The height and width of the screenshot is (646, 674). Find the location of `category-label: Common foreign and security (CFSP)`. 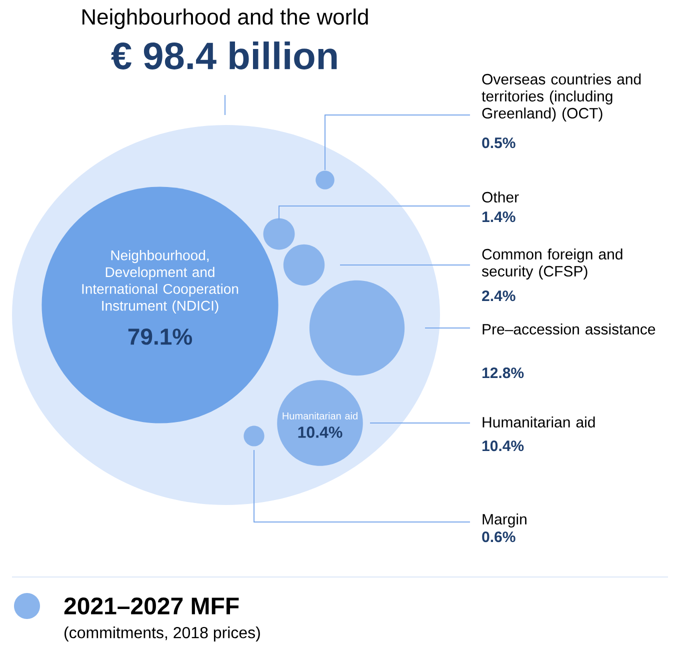

category-label: Common foreign and security (CFSP) is located at coordinates (552, 264).